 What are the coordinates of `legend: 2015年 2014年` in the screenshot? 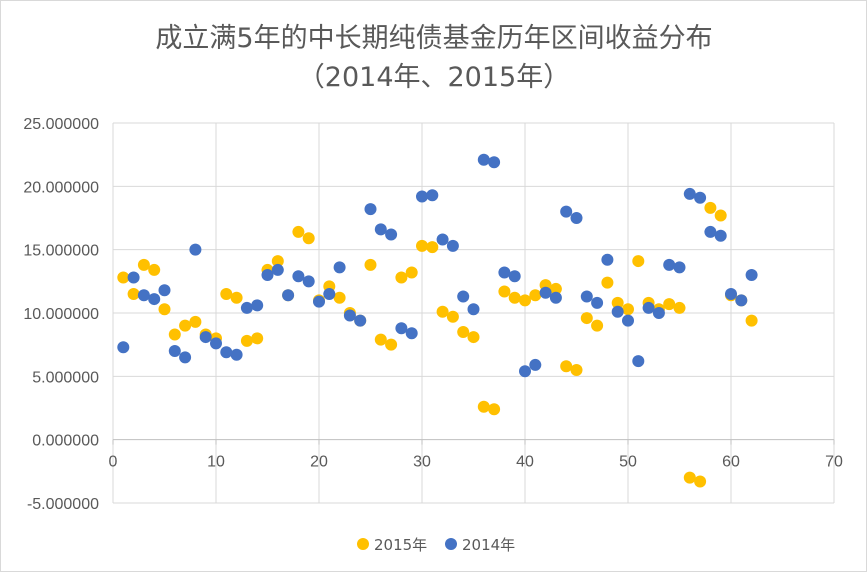 It's located at (436, 545).